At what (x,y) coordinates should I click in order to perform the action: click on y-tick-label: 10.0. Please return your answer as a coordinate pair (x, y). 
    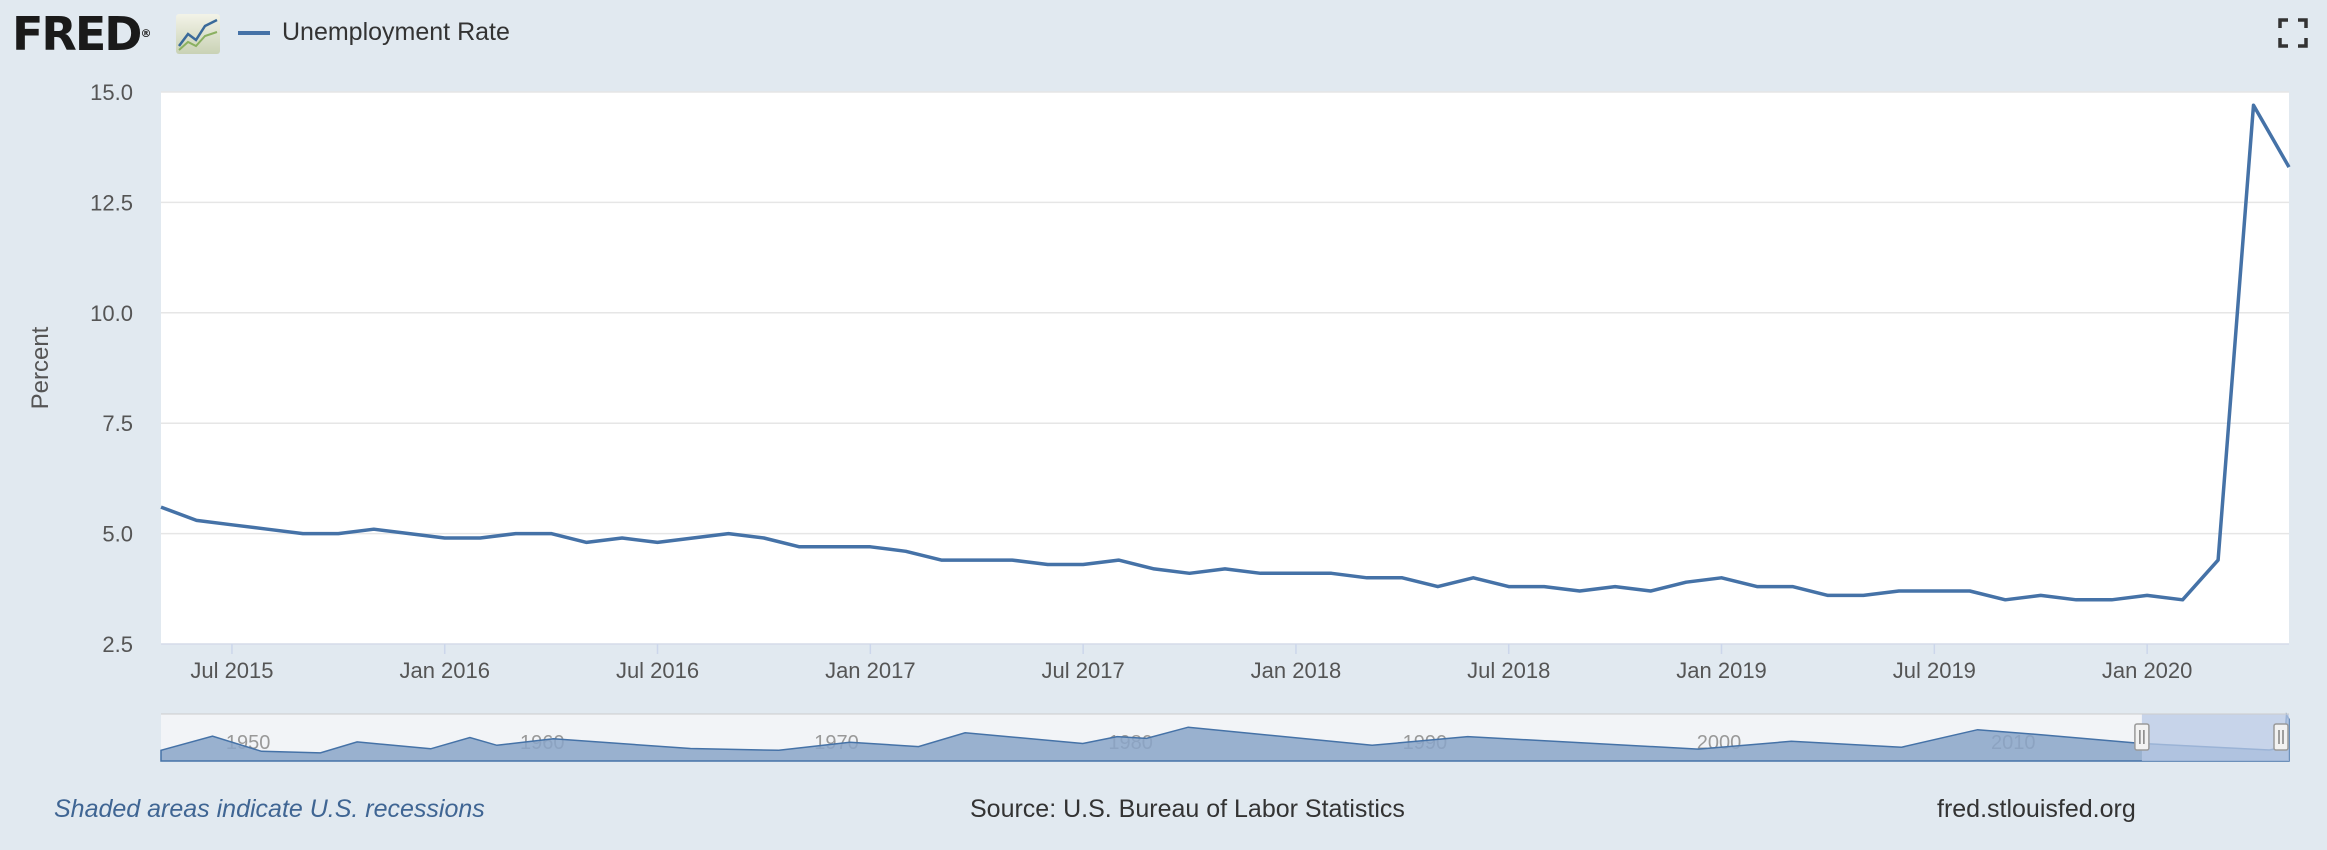
    Looking at the image, I should click on (111, 313).